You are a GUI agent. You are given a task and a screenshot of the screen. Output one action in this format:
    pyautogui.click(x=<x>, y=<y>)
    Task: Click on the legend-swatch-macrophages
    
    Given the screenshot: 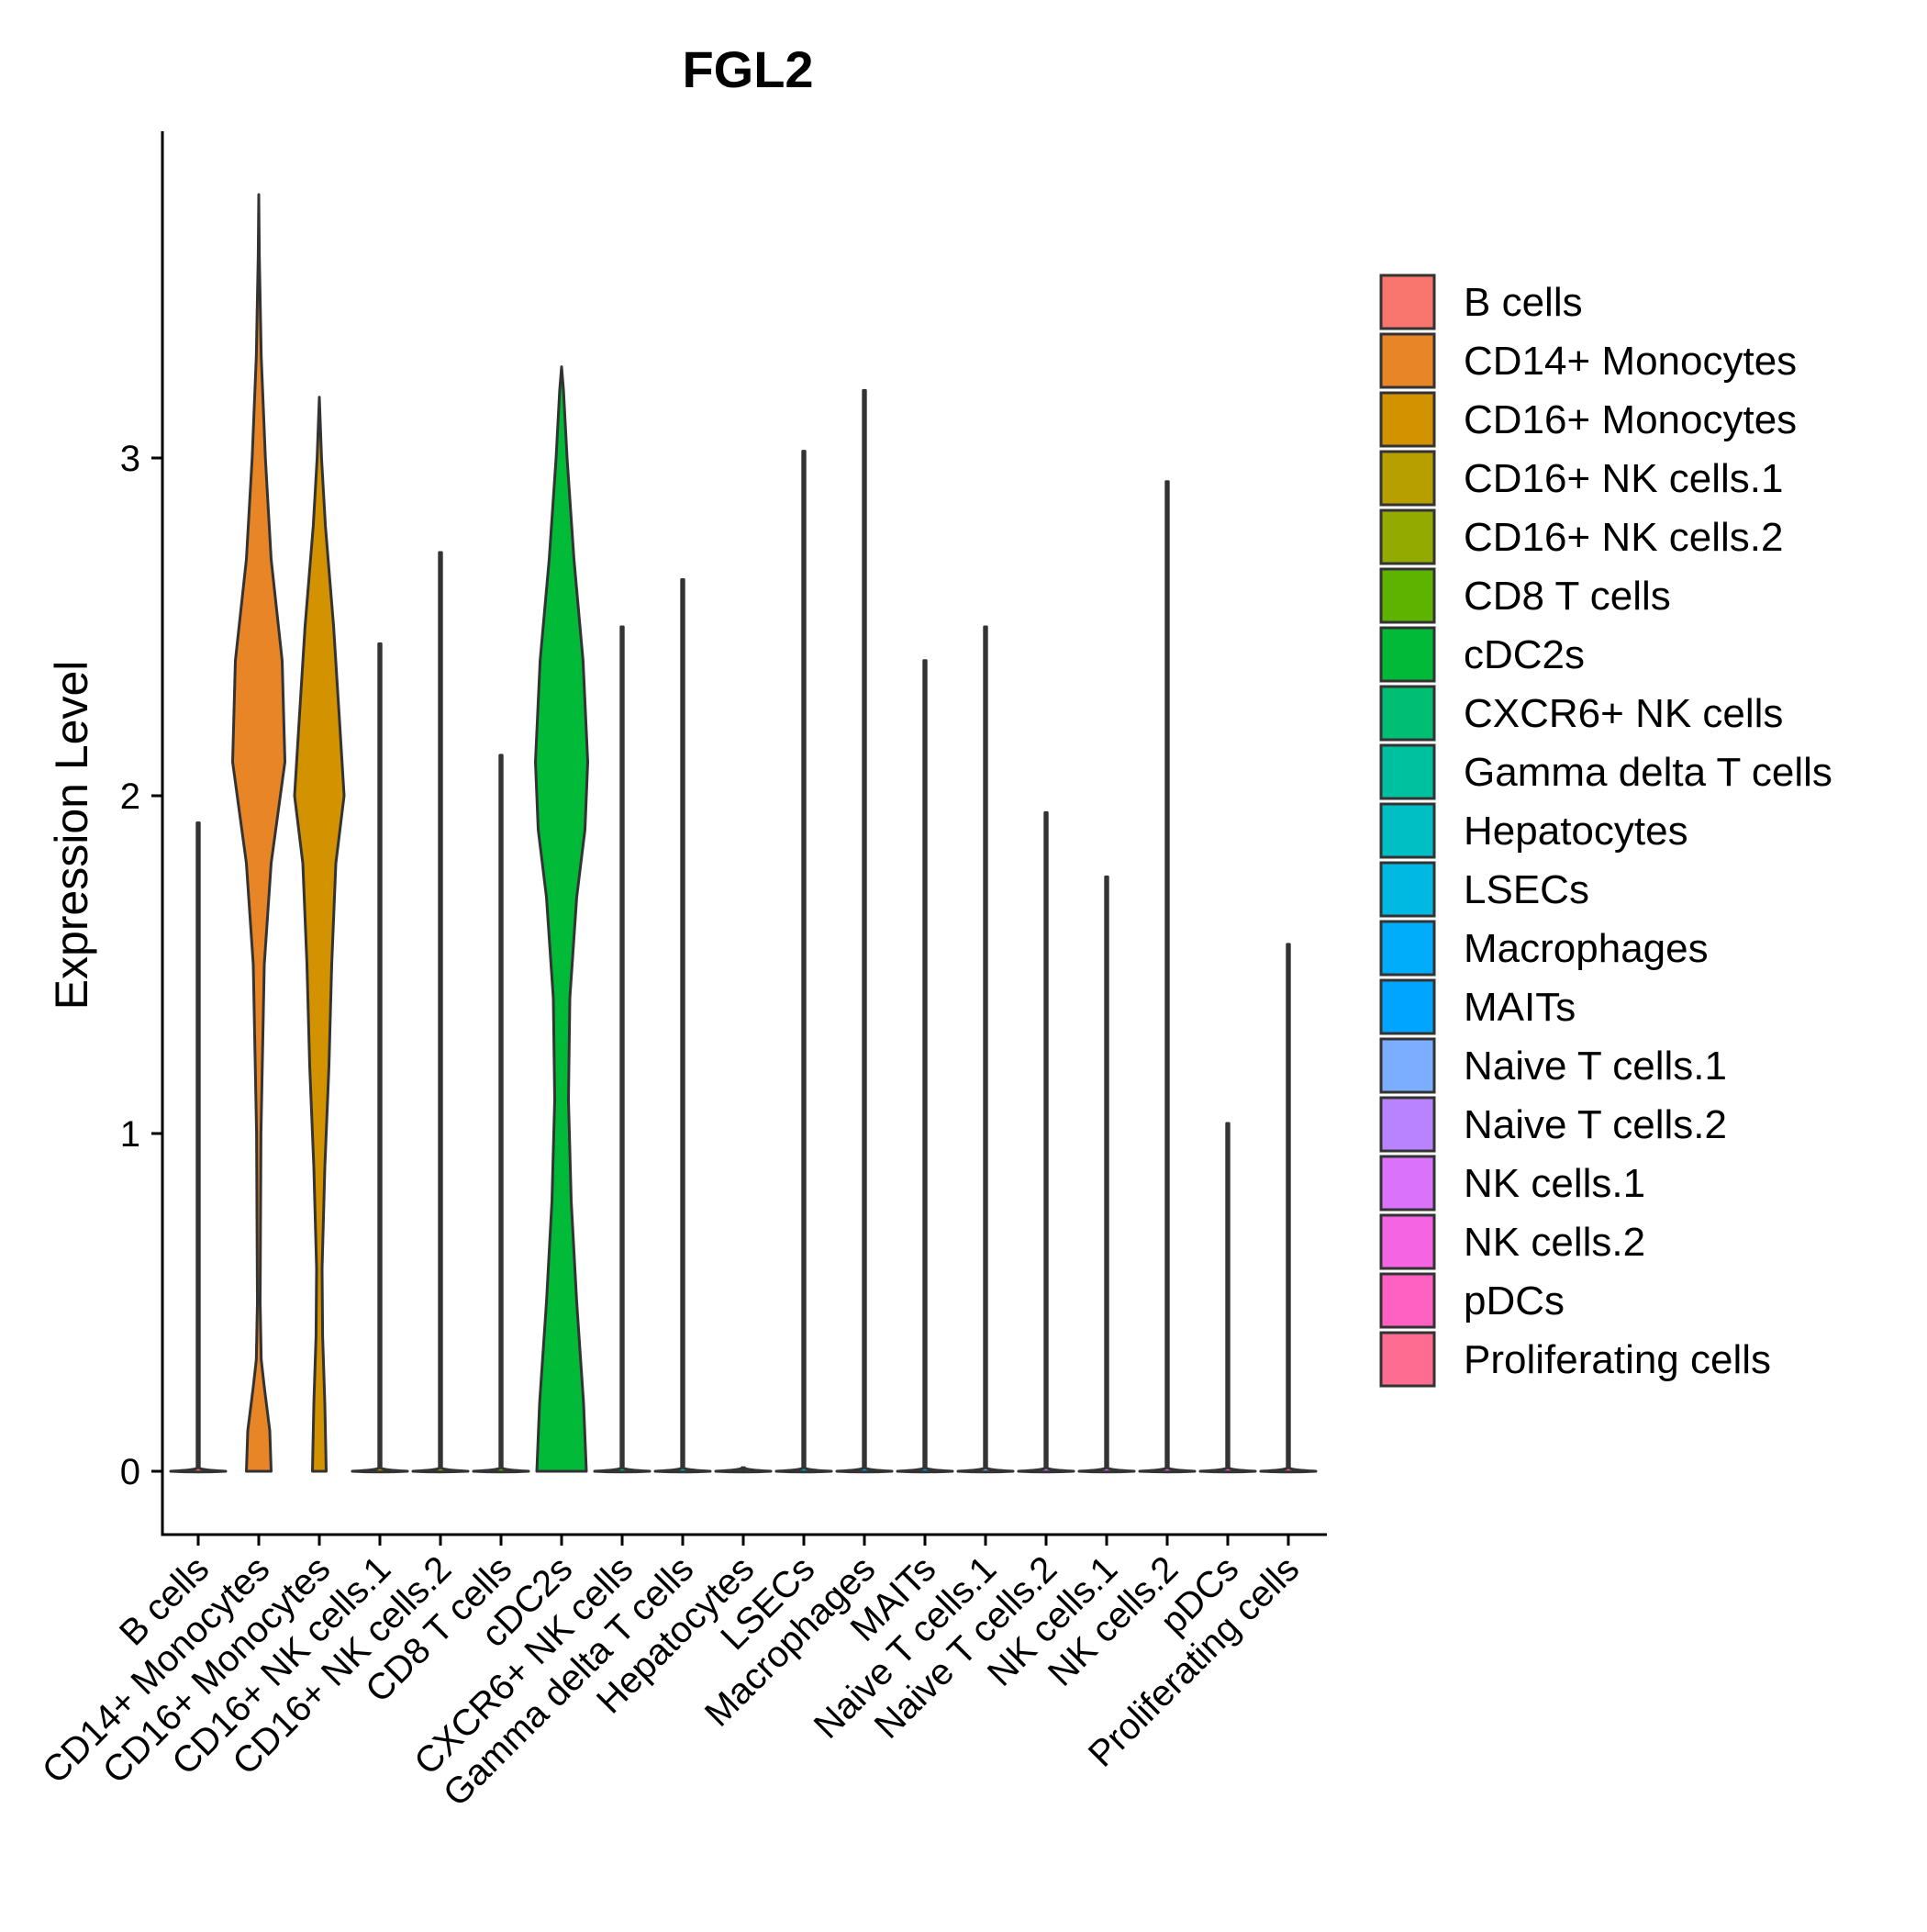 What is the action you would take?
    pyautogui.click(x=1407, y=948)
    